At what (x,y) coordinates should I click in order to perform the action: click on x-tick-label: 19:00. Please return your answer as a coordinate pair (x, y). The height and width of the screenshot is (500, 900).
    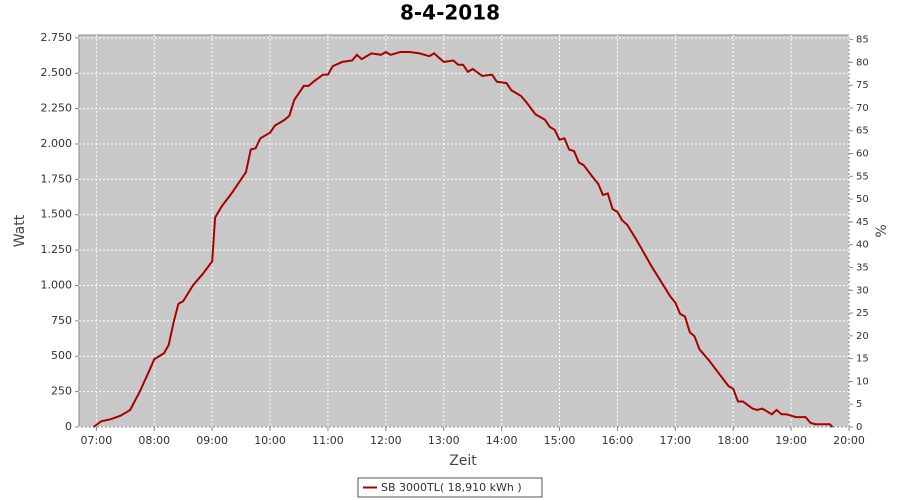
    Looking at the image, I should click on (791, 440).